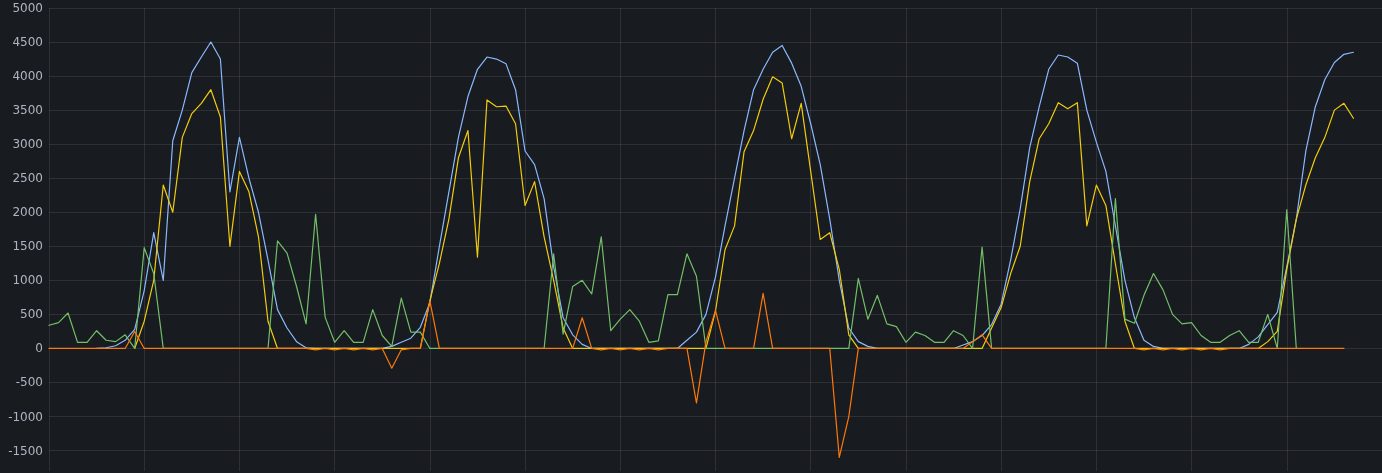 This screenshot has height=473, width=1382. I want to click on y-tick-label: 3000, so click(27, 144).